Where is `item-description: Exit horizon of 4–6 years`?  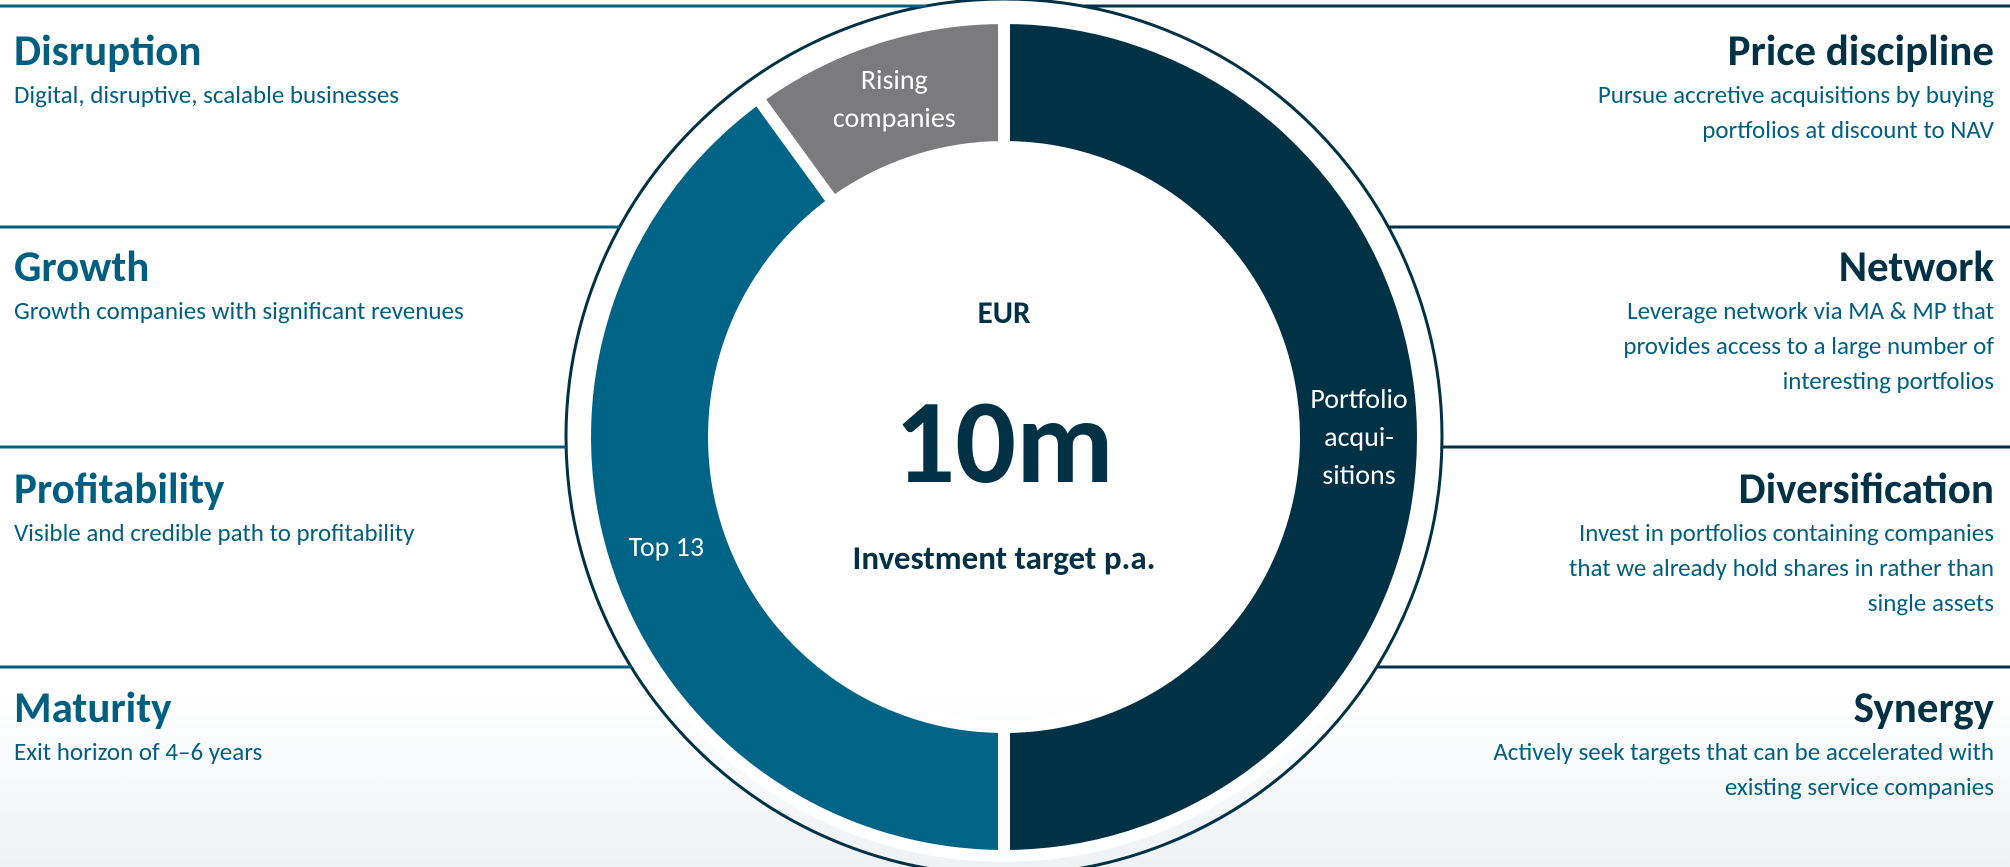 item-description: Exit horizon of 4–6 years is located at coordinates (138, 751).